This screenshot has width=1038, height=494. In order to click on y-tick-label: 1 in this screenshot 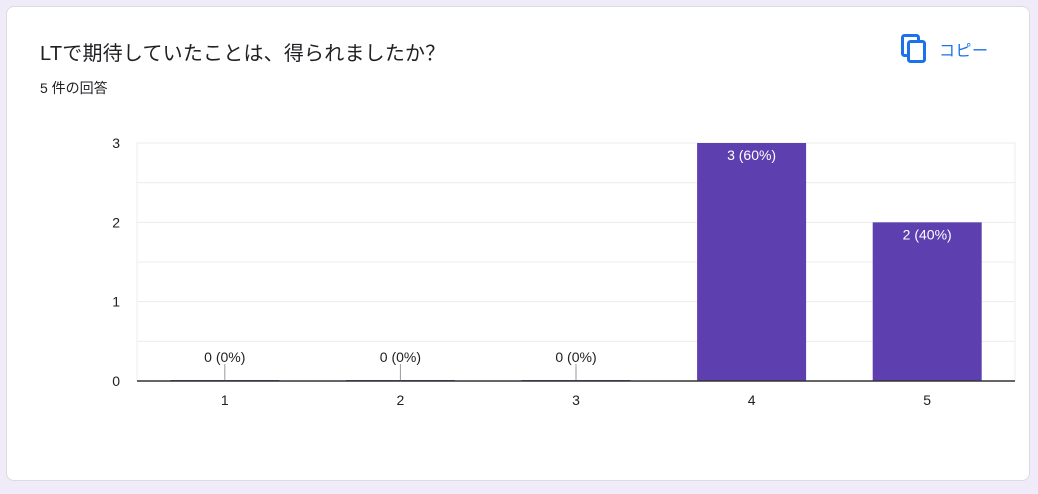, I will do `click(116, 302)`.